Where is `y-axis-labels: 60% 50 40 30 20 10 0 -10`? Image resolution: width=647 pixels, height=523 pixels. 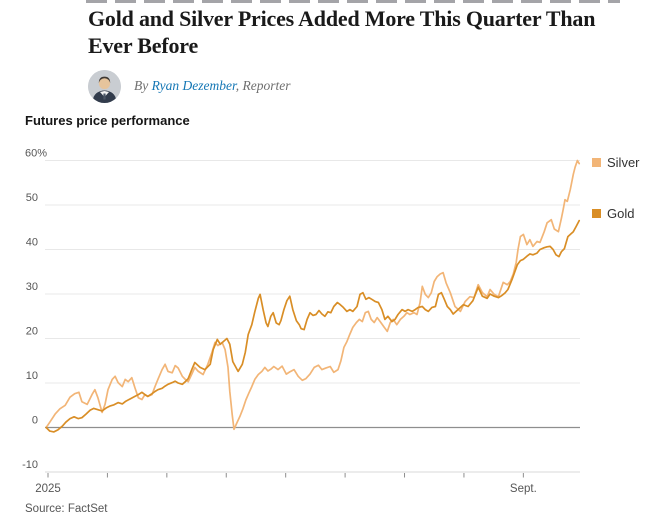
y-axis-labels: 60% 50 40 30 20 10 0 -10 is located at coordinates (34, 310).